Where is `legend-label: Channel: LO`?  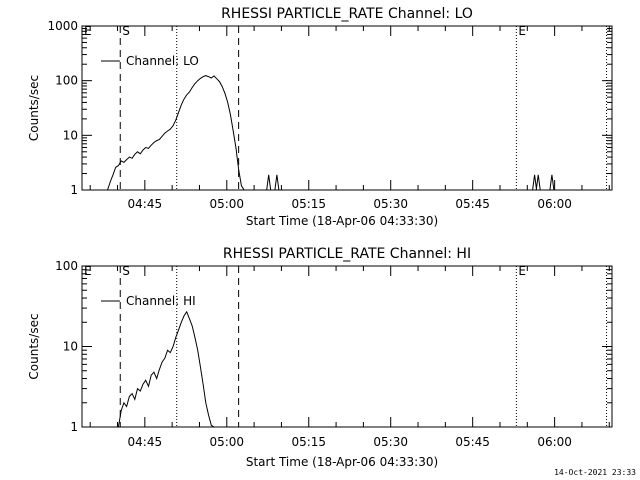
legend-label: Channel: LO is located at coordinates (162, 61).